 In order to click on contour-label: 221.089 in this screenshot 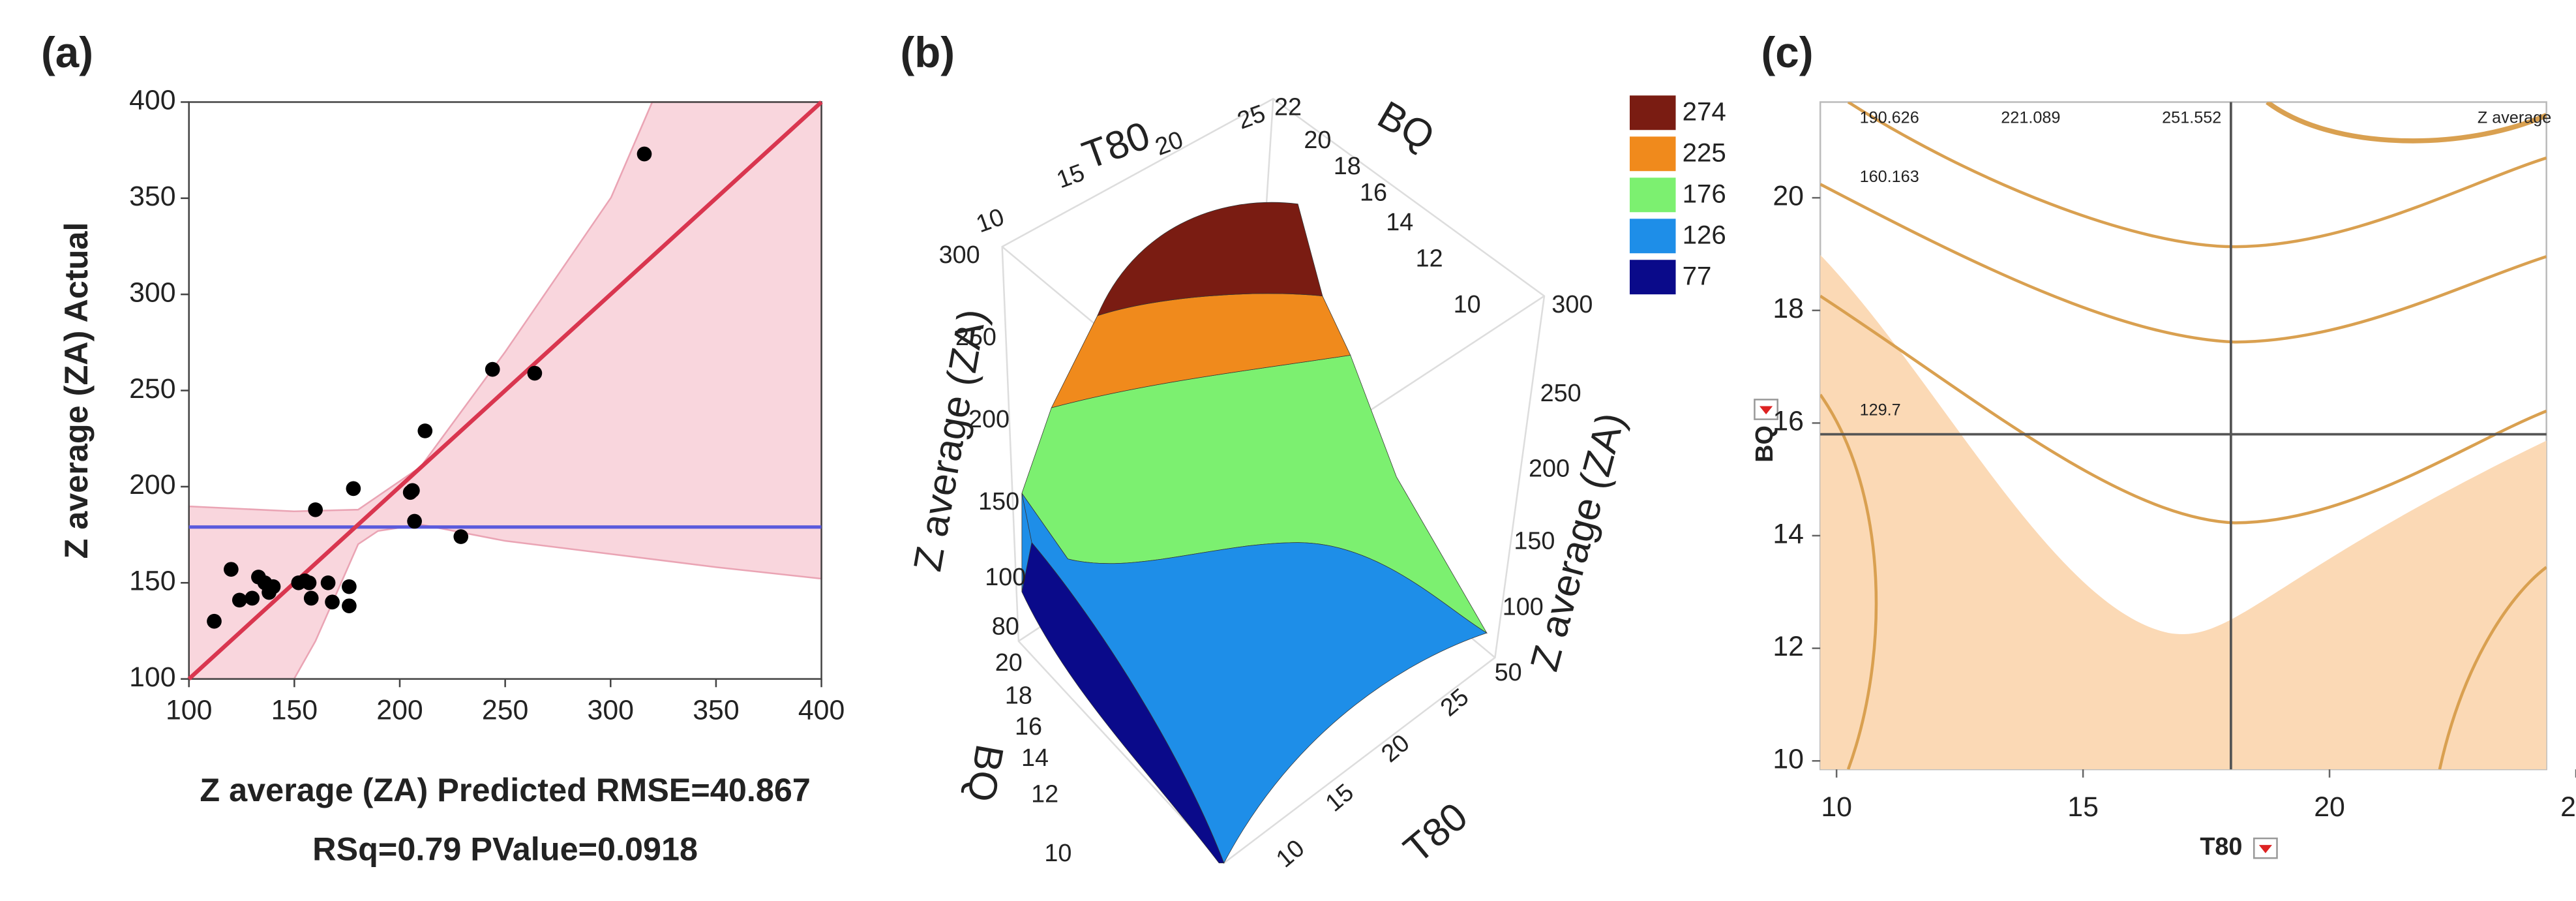, I will do `click(2030, 117)`.